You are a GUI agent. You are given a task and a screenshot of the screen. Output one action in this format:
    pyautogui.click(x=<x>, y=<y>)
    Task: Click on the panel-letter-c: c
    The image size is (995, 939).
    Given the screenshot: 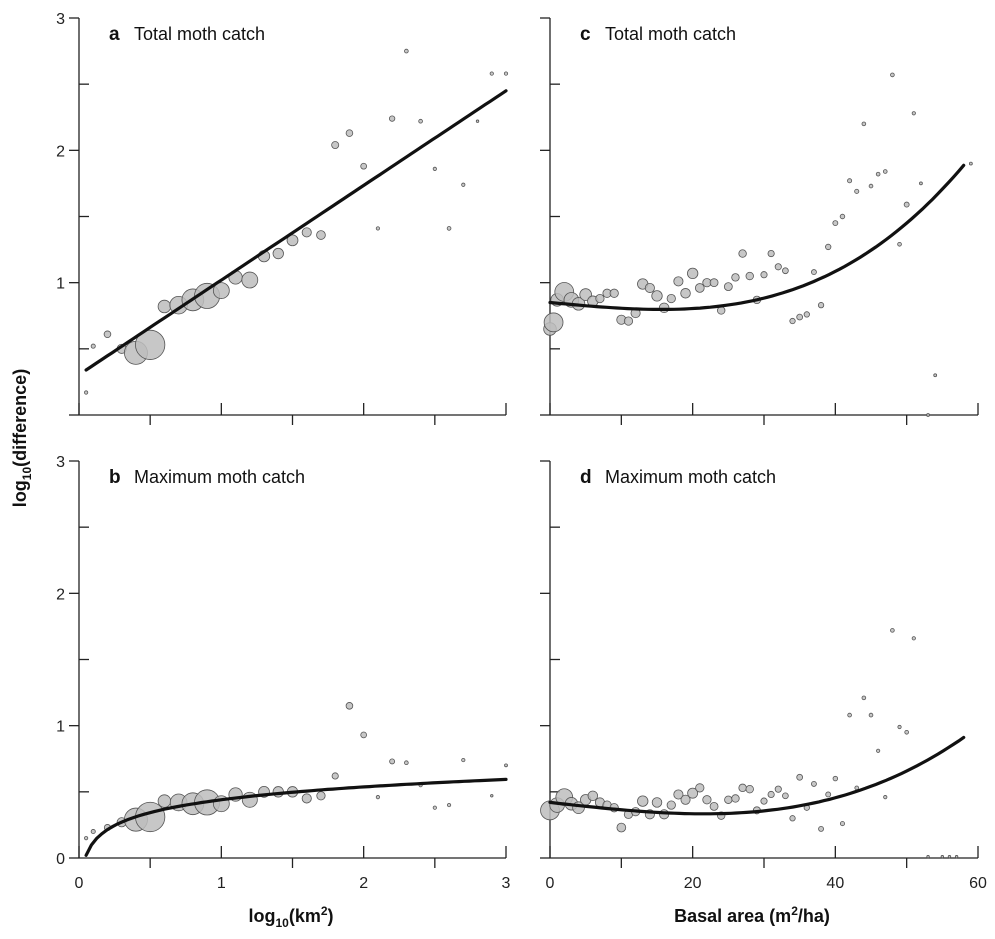 What is the action you would take?
    pyautogui.click(x=585, y=34)
    